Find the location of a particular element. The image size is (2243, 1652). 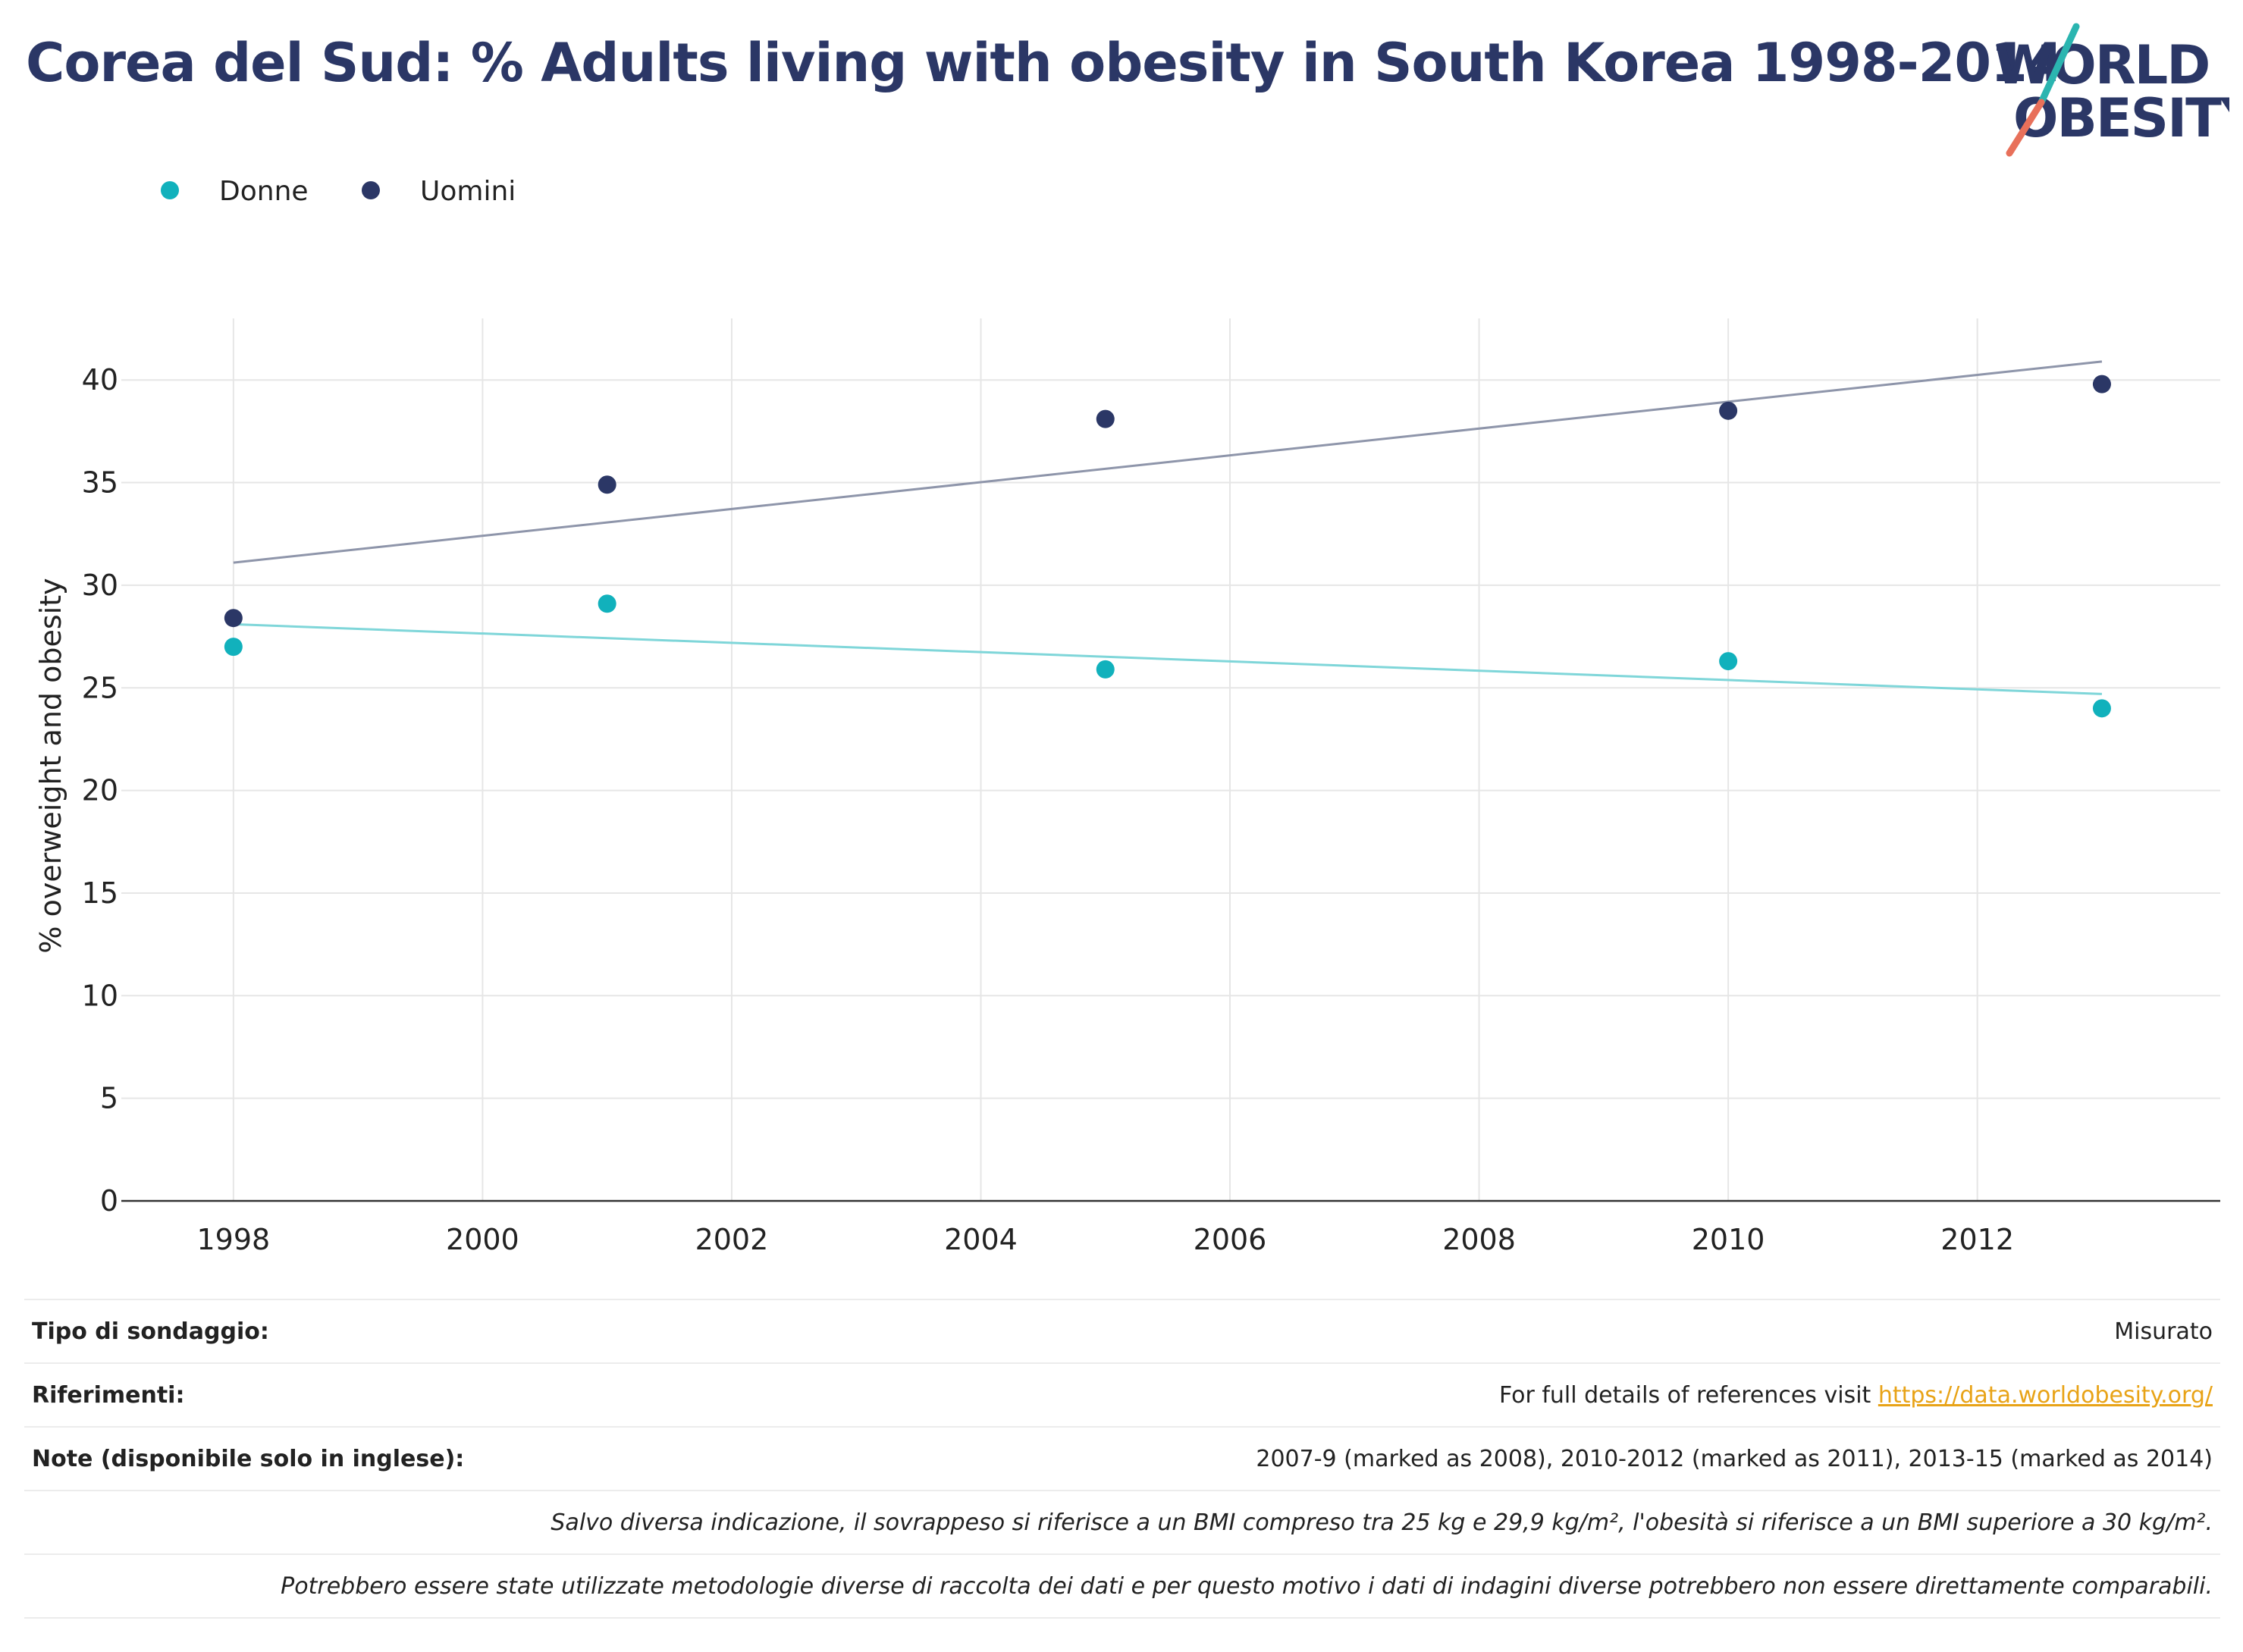

x-tick-label: 1998 is located at coordinates (233, 1239).